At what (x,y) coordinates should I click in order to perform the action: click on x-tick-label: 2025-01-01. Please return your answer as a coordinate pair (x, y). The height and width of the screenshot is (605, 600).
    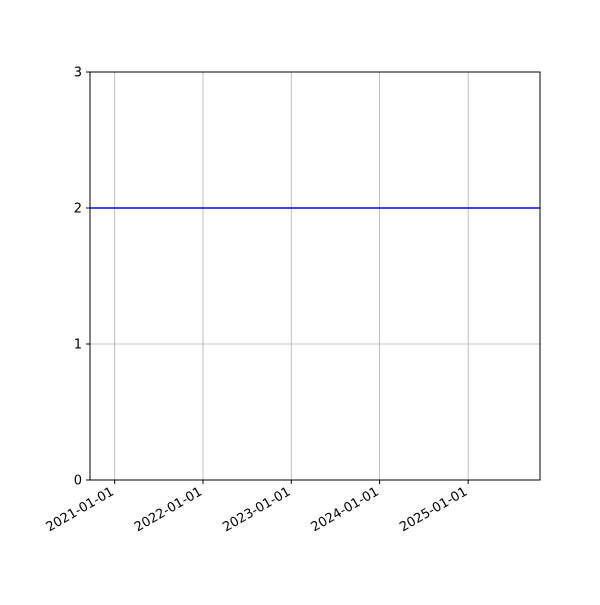
    Looking at the image, I should click on (433, 509).